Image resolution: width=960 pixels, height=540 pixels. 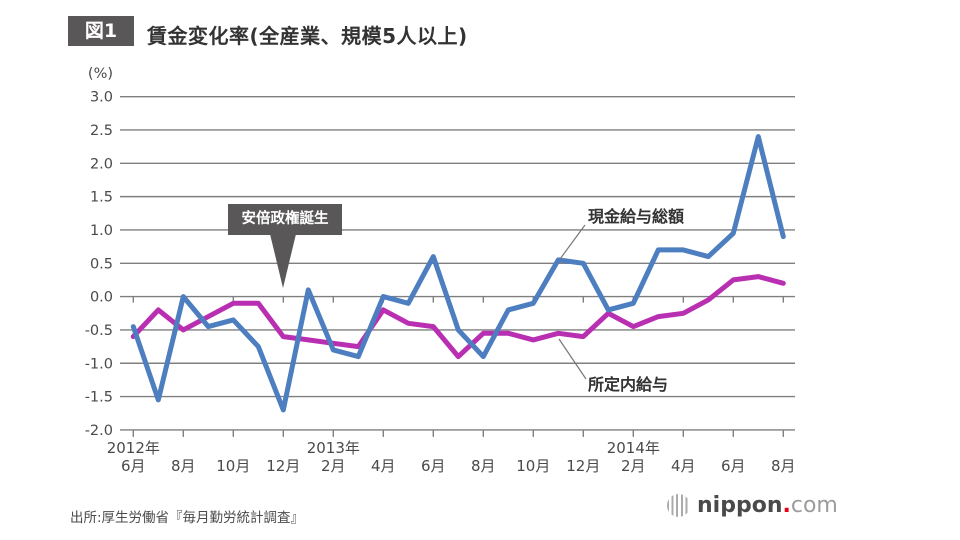 I want to click on x-year-label: 2013年, so click(x=333, y=448).